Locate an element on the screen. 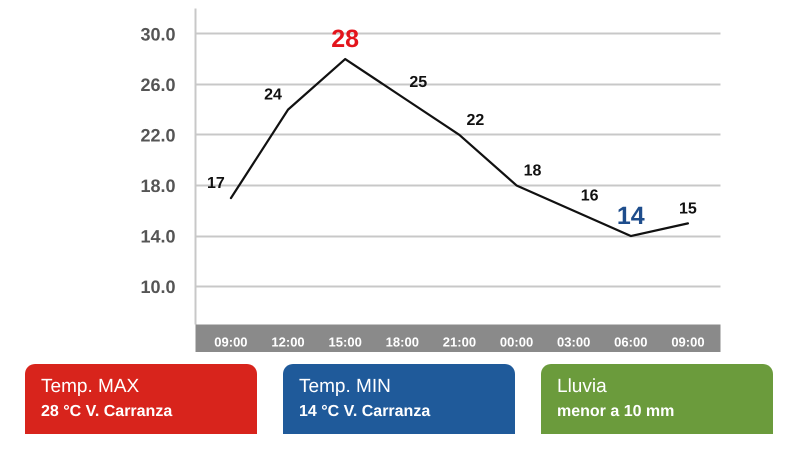 Image resolution: width=800 pixels, height=450 pixels. text: 28 °C V. Carranza is located at coordinates (106, 412).